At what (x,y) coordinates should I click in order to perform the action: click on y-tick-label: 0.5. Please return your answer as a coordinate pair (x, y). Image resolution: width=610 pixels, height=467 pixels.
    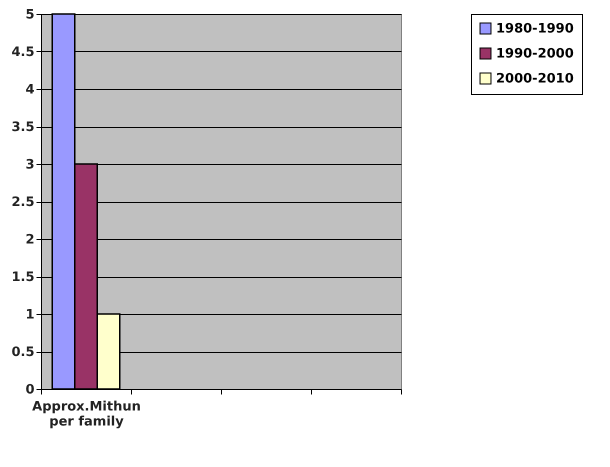
    Looking at the image, I should click on (22, 352).